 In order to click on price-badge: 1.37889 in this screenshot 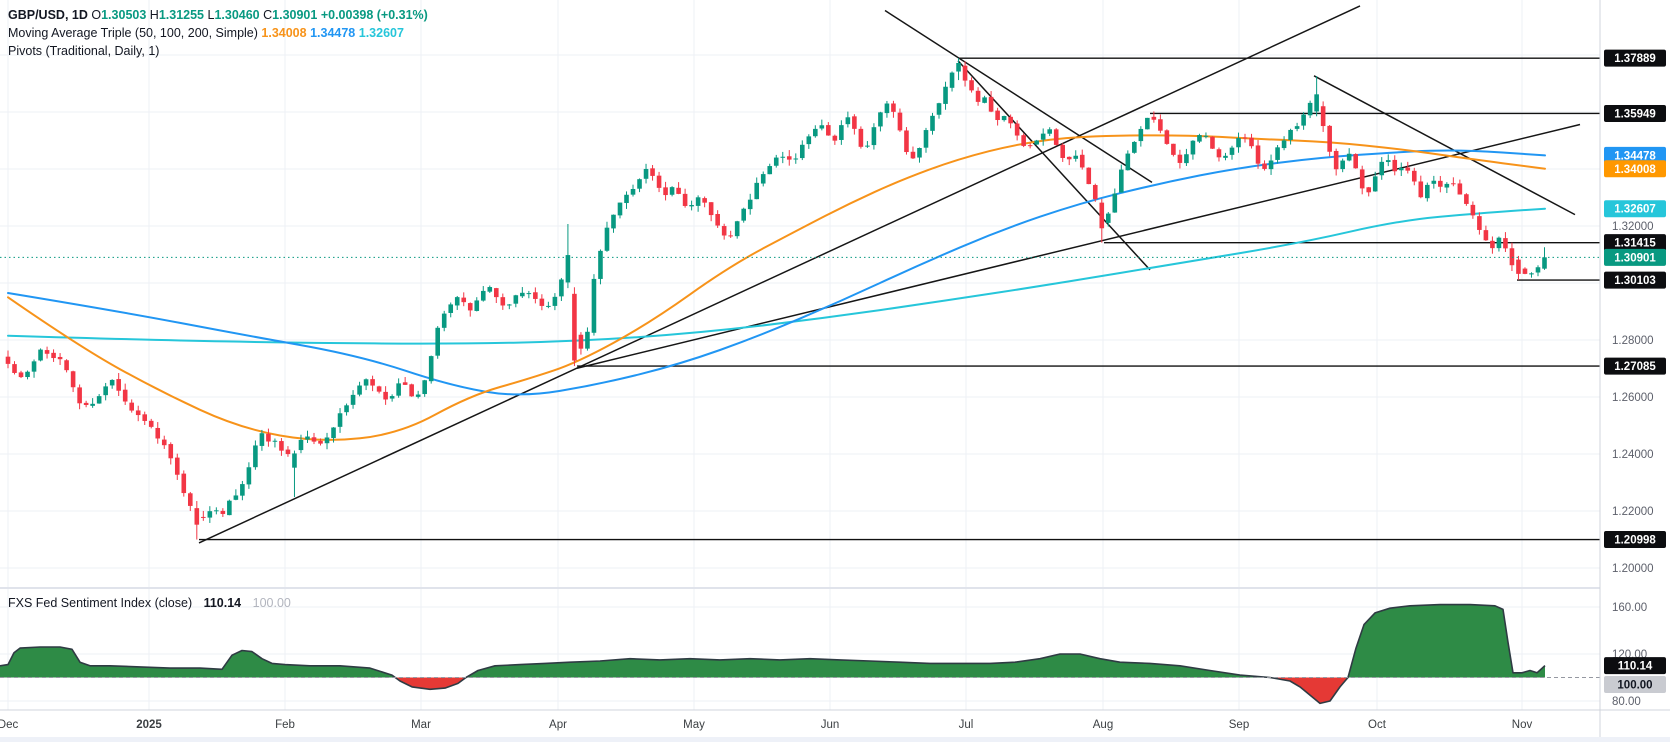, I will do `click(1635, 58)`.